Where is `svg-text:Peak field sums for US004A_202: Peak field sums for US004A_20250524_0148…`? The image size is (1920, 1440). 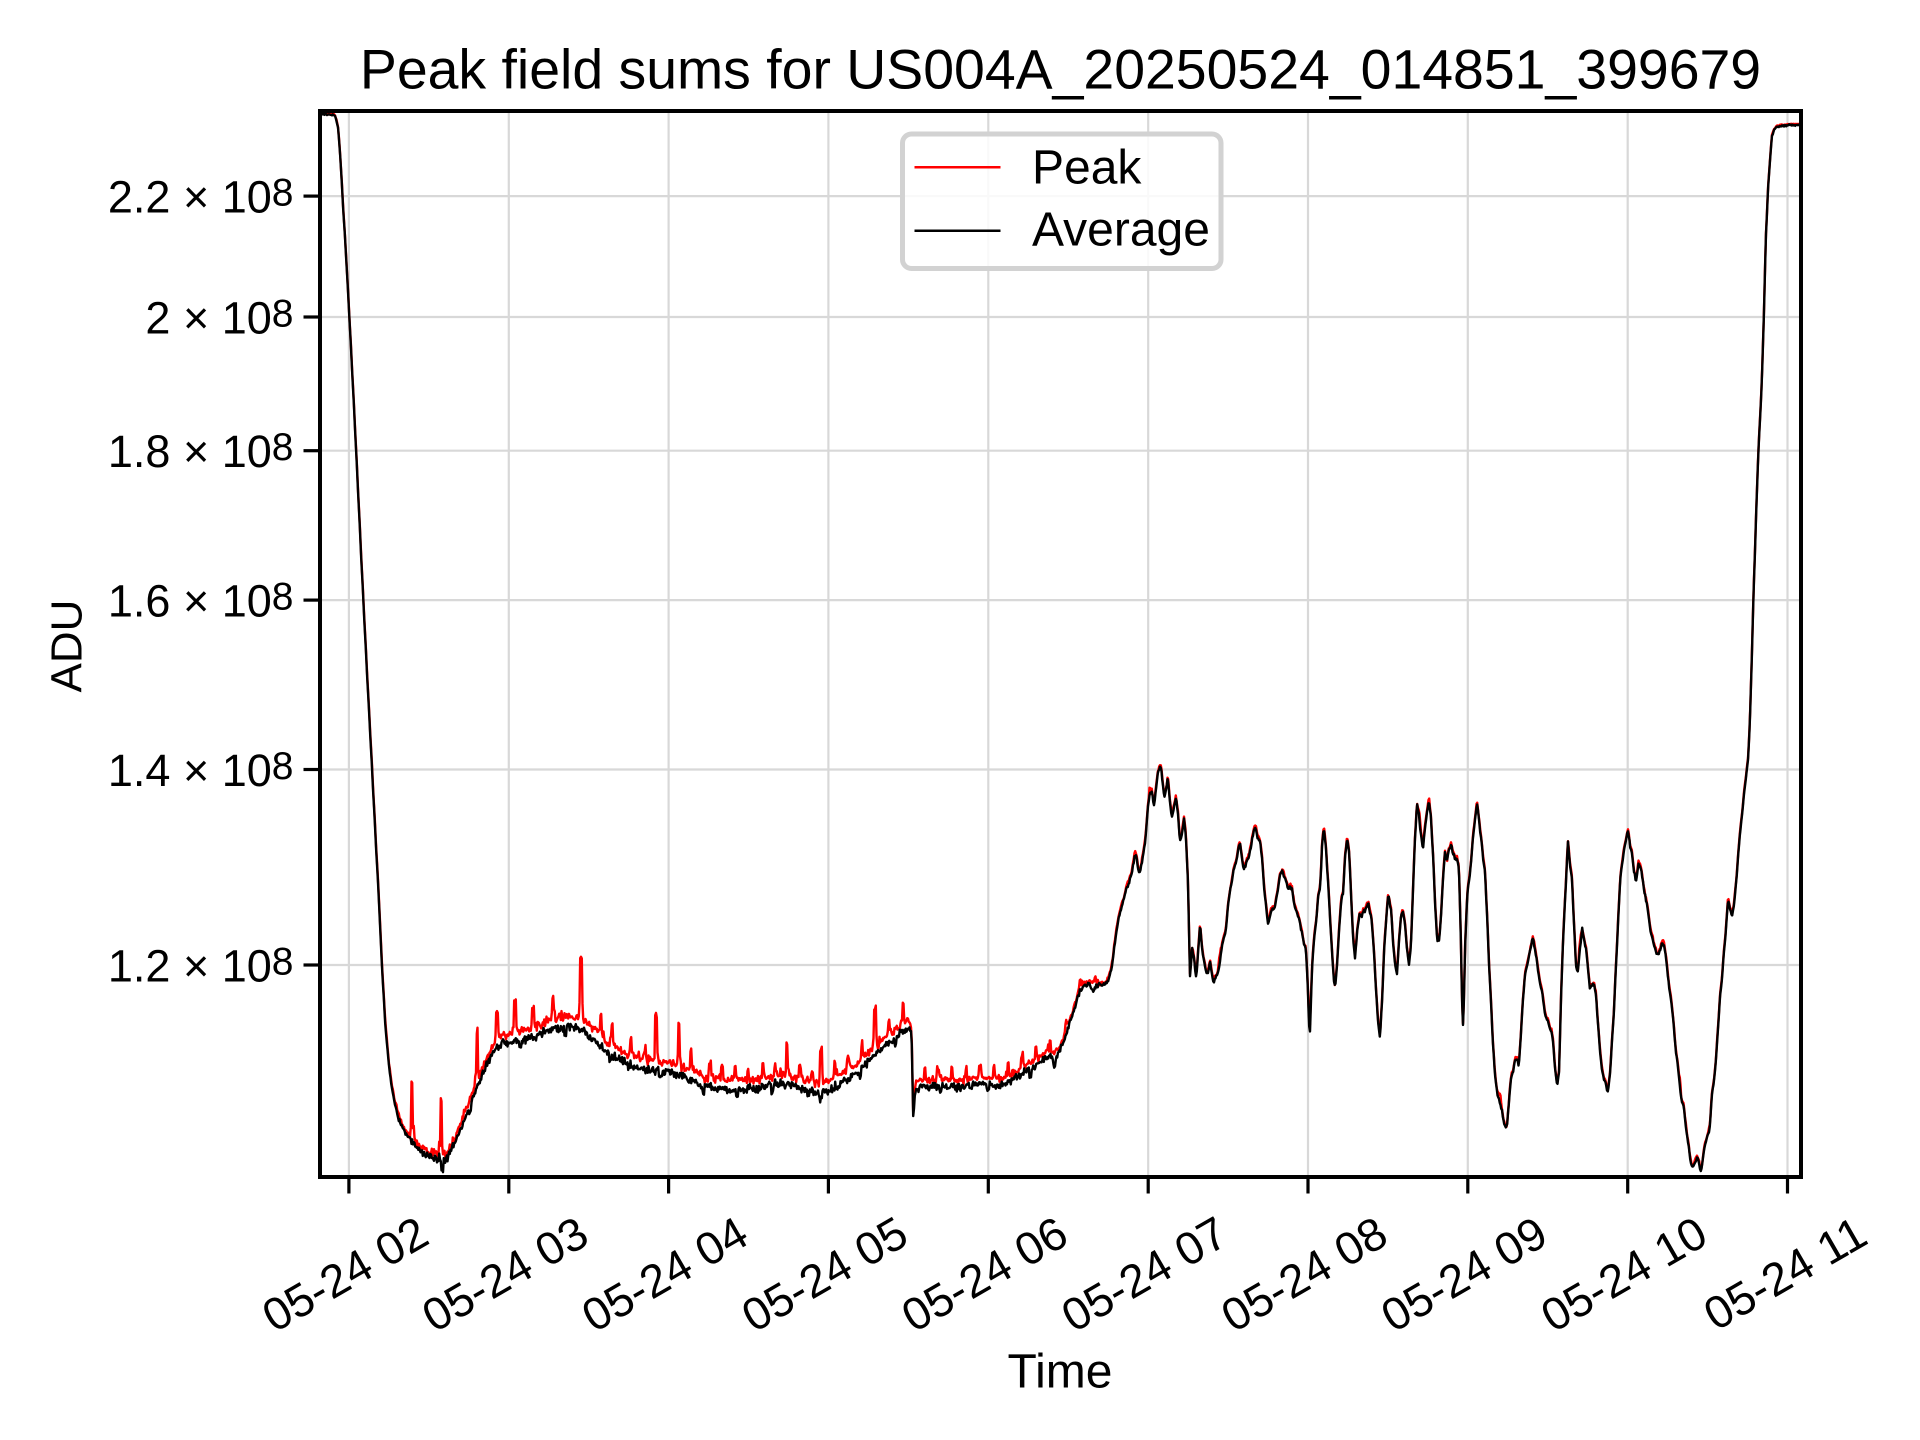
svg-text:Peak field sums for US004A_202: Peak field sums for US004A_20250524_0148… is located at coordinates (1060, 70).